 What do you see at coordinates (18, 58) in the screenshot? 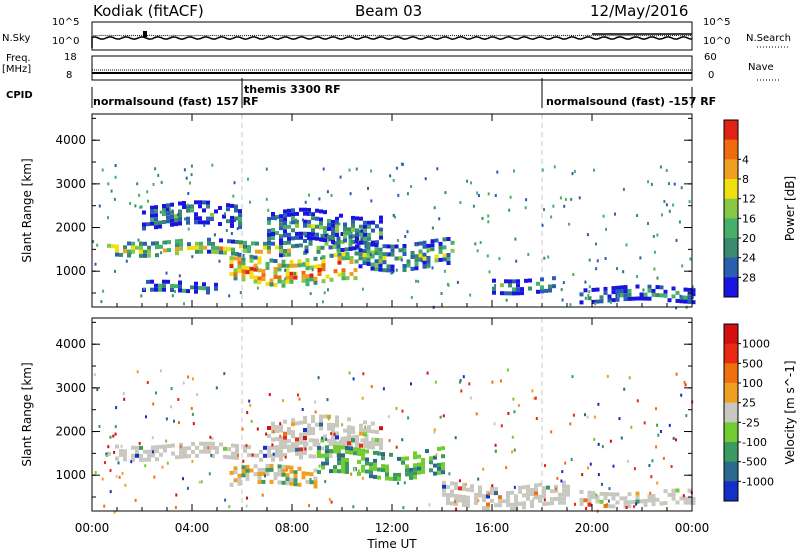
I see `freq-label: Freq.` at bounding box center [18, 58].